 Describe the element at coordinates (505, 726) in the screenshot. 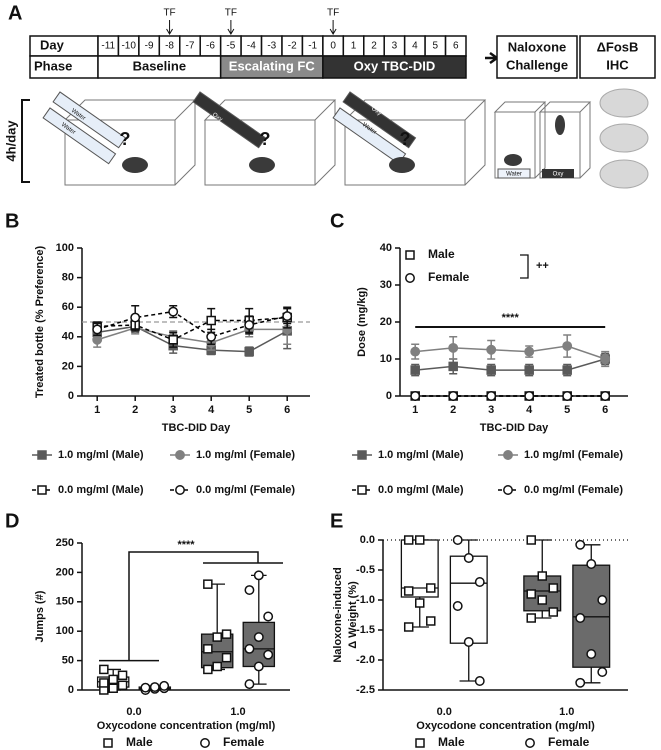

I see `x-axis-title: Oxycodone concentration (mg/ml)` at that location.